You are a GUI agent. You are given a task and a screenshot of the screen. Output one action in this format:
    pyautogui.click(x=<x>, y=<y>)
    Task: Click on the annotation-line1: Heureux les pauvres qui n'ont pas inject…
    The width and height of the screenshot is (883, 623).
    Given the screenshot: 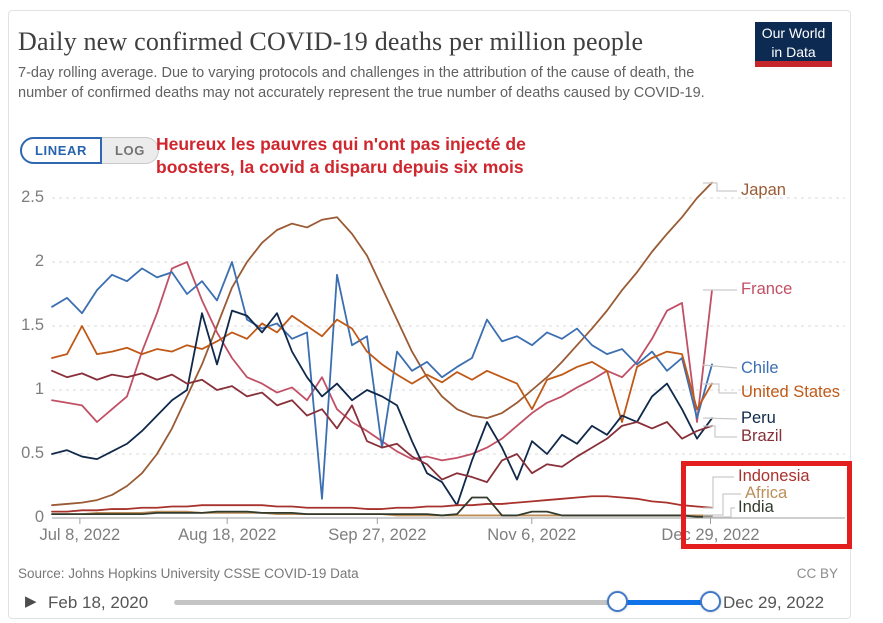 What is the action you would take?
    pyautogui.click(x=341, y=144)
    